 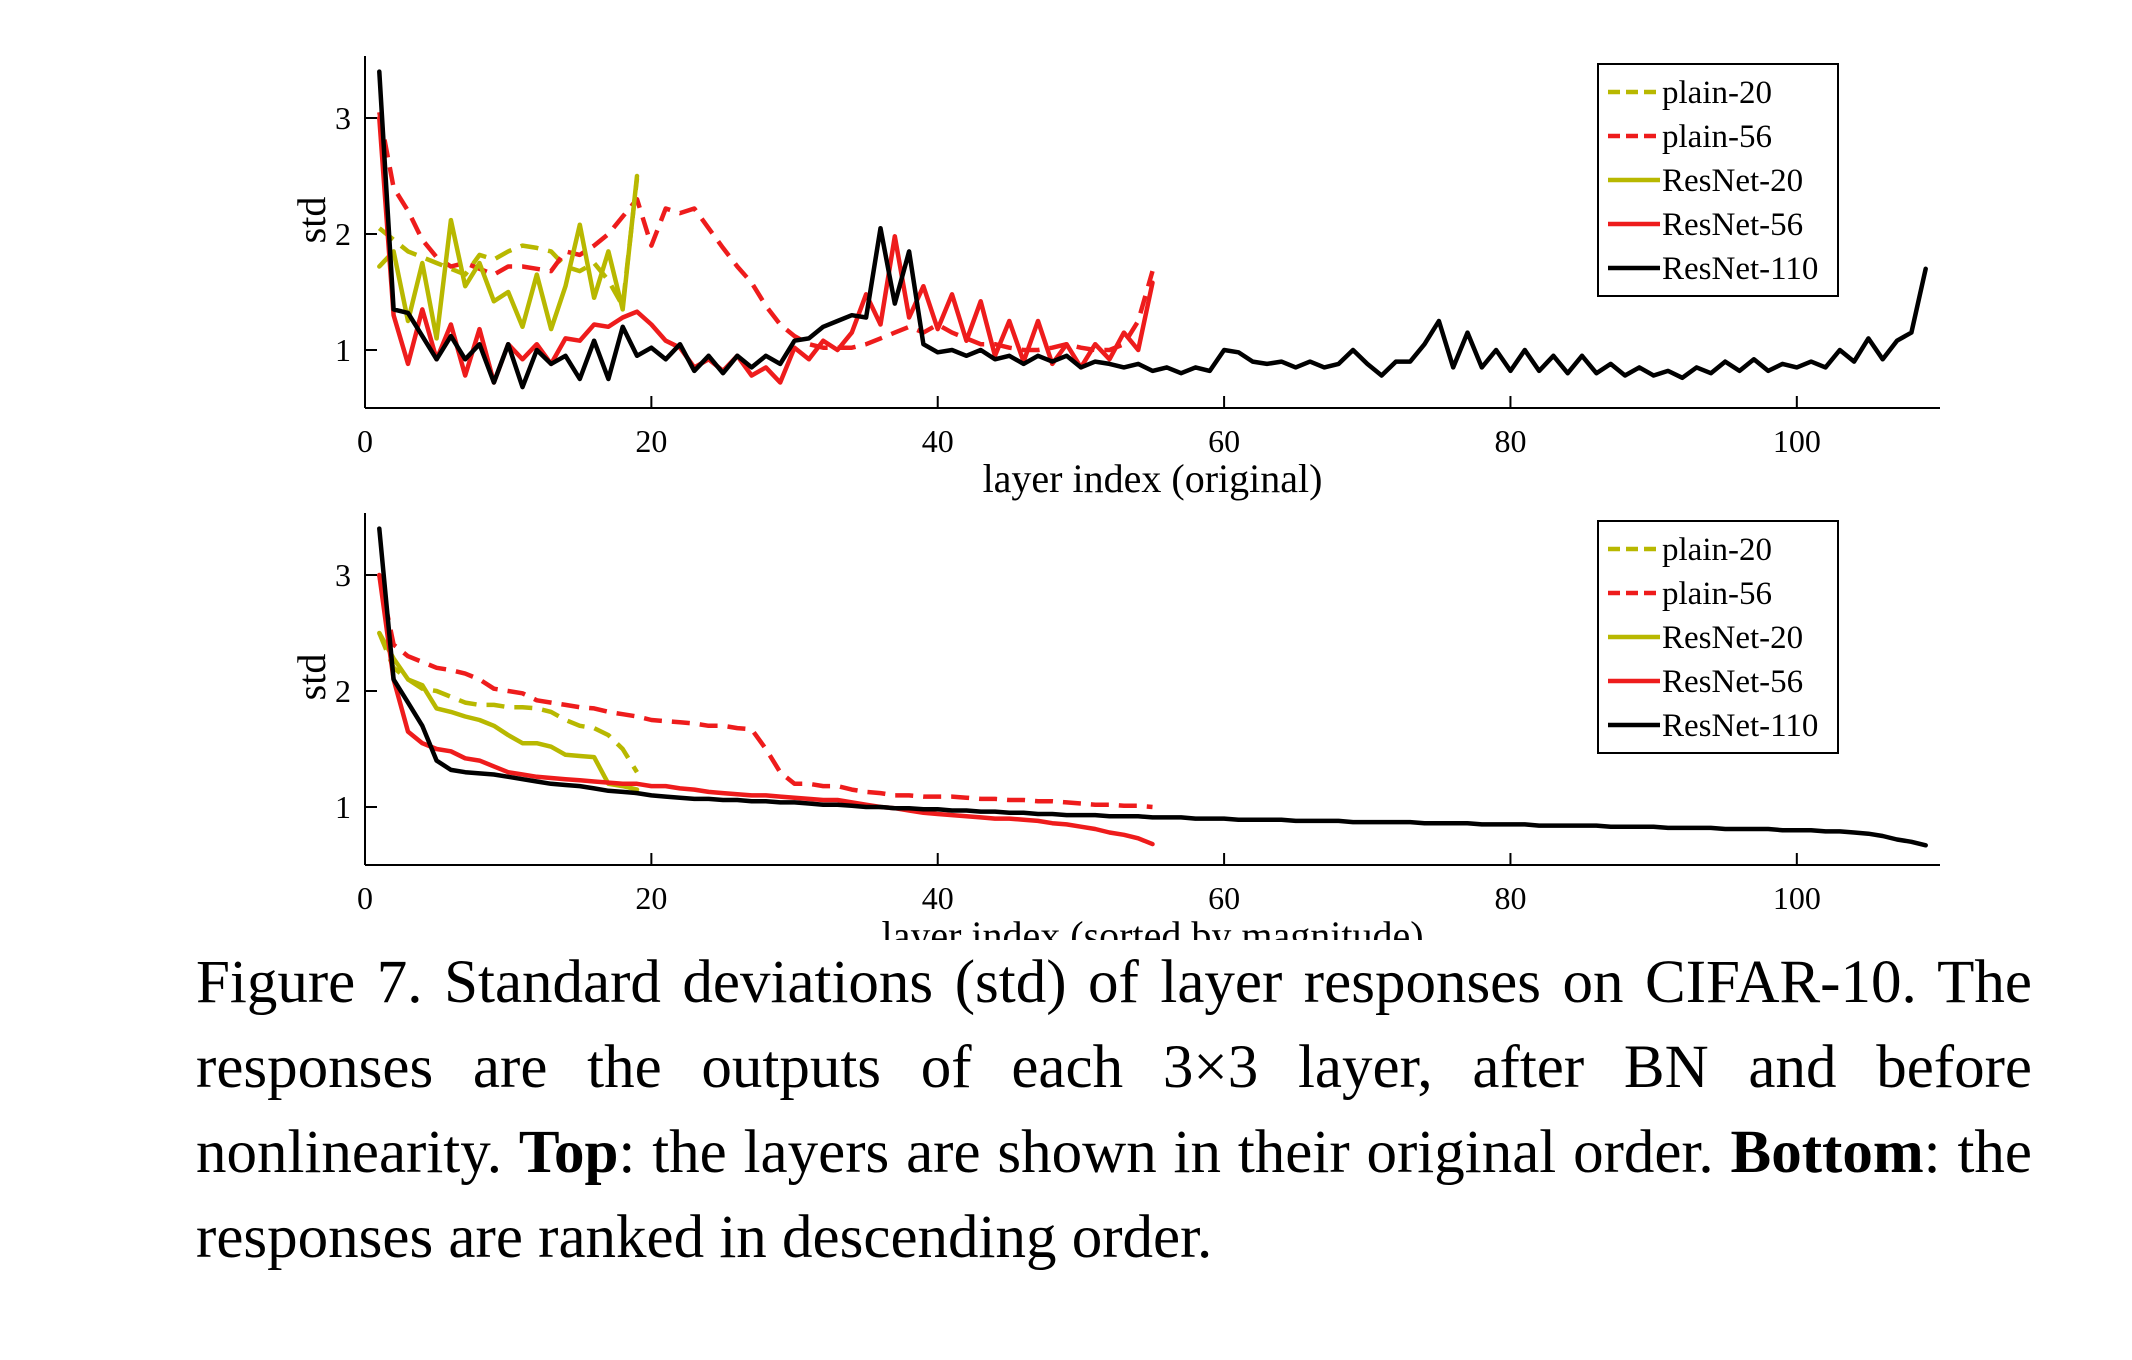 I want to click on bottom-y-tick-label: 2, so click(x=343, y=691).